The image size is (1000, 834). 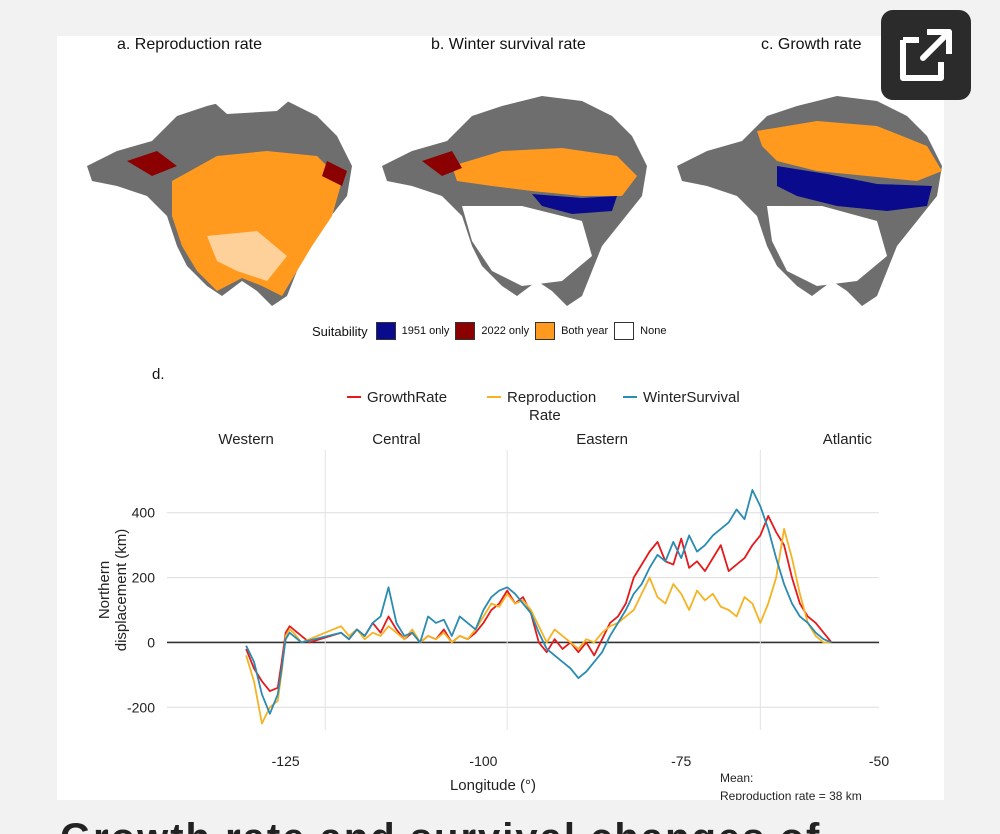 What do you see at coordinates (104, 590) in the screenshot?
I see `y-axis-title-line: Northern` at bounding box center [104, 590].